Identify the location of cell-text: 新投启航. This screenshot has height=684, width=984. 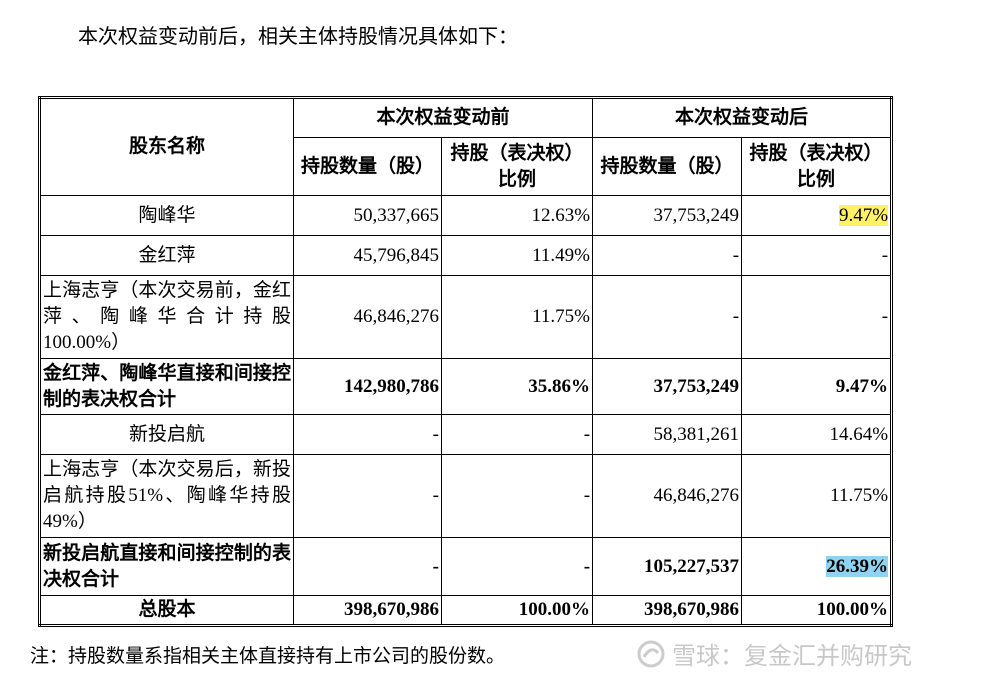
(166, 434).